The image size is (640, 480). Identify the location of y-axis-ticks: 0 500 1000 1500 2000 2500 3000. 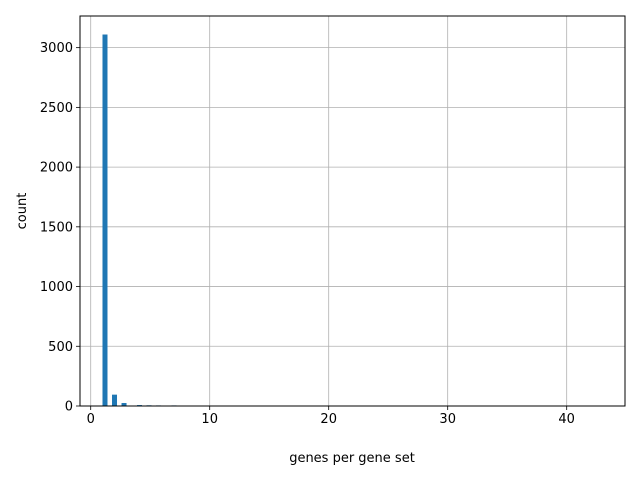
(60, 228).